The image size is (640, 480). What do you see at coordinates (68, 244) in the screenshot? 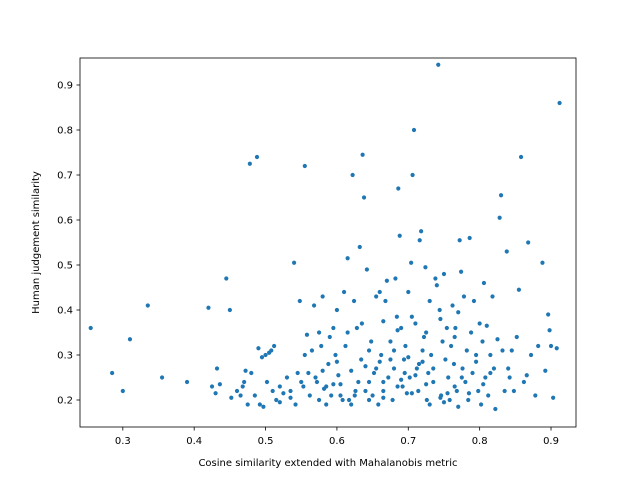
I see `y-axis-ticks: 0.2 0.3 0.4 0.5 0.6 0.7 0.8 0.9` at bounding box center [68, 244].